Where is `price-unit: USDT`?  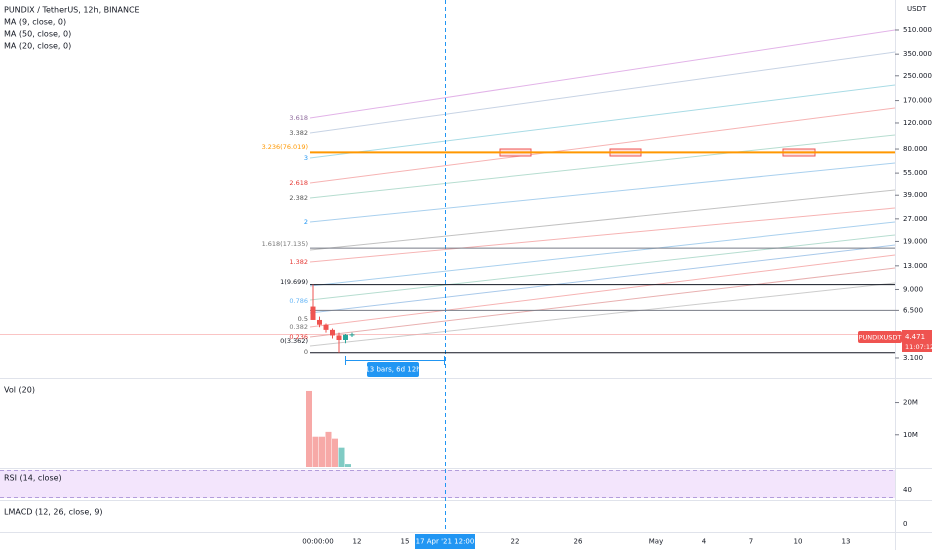
price-unit: USDT is located at coordinates (917, 9).